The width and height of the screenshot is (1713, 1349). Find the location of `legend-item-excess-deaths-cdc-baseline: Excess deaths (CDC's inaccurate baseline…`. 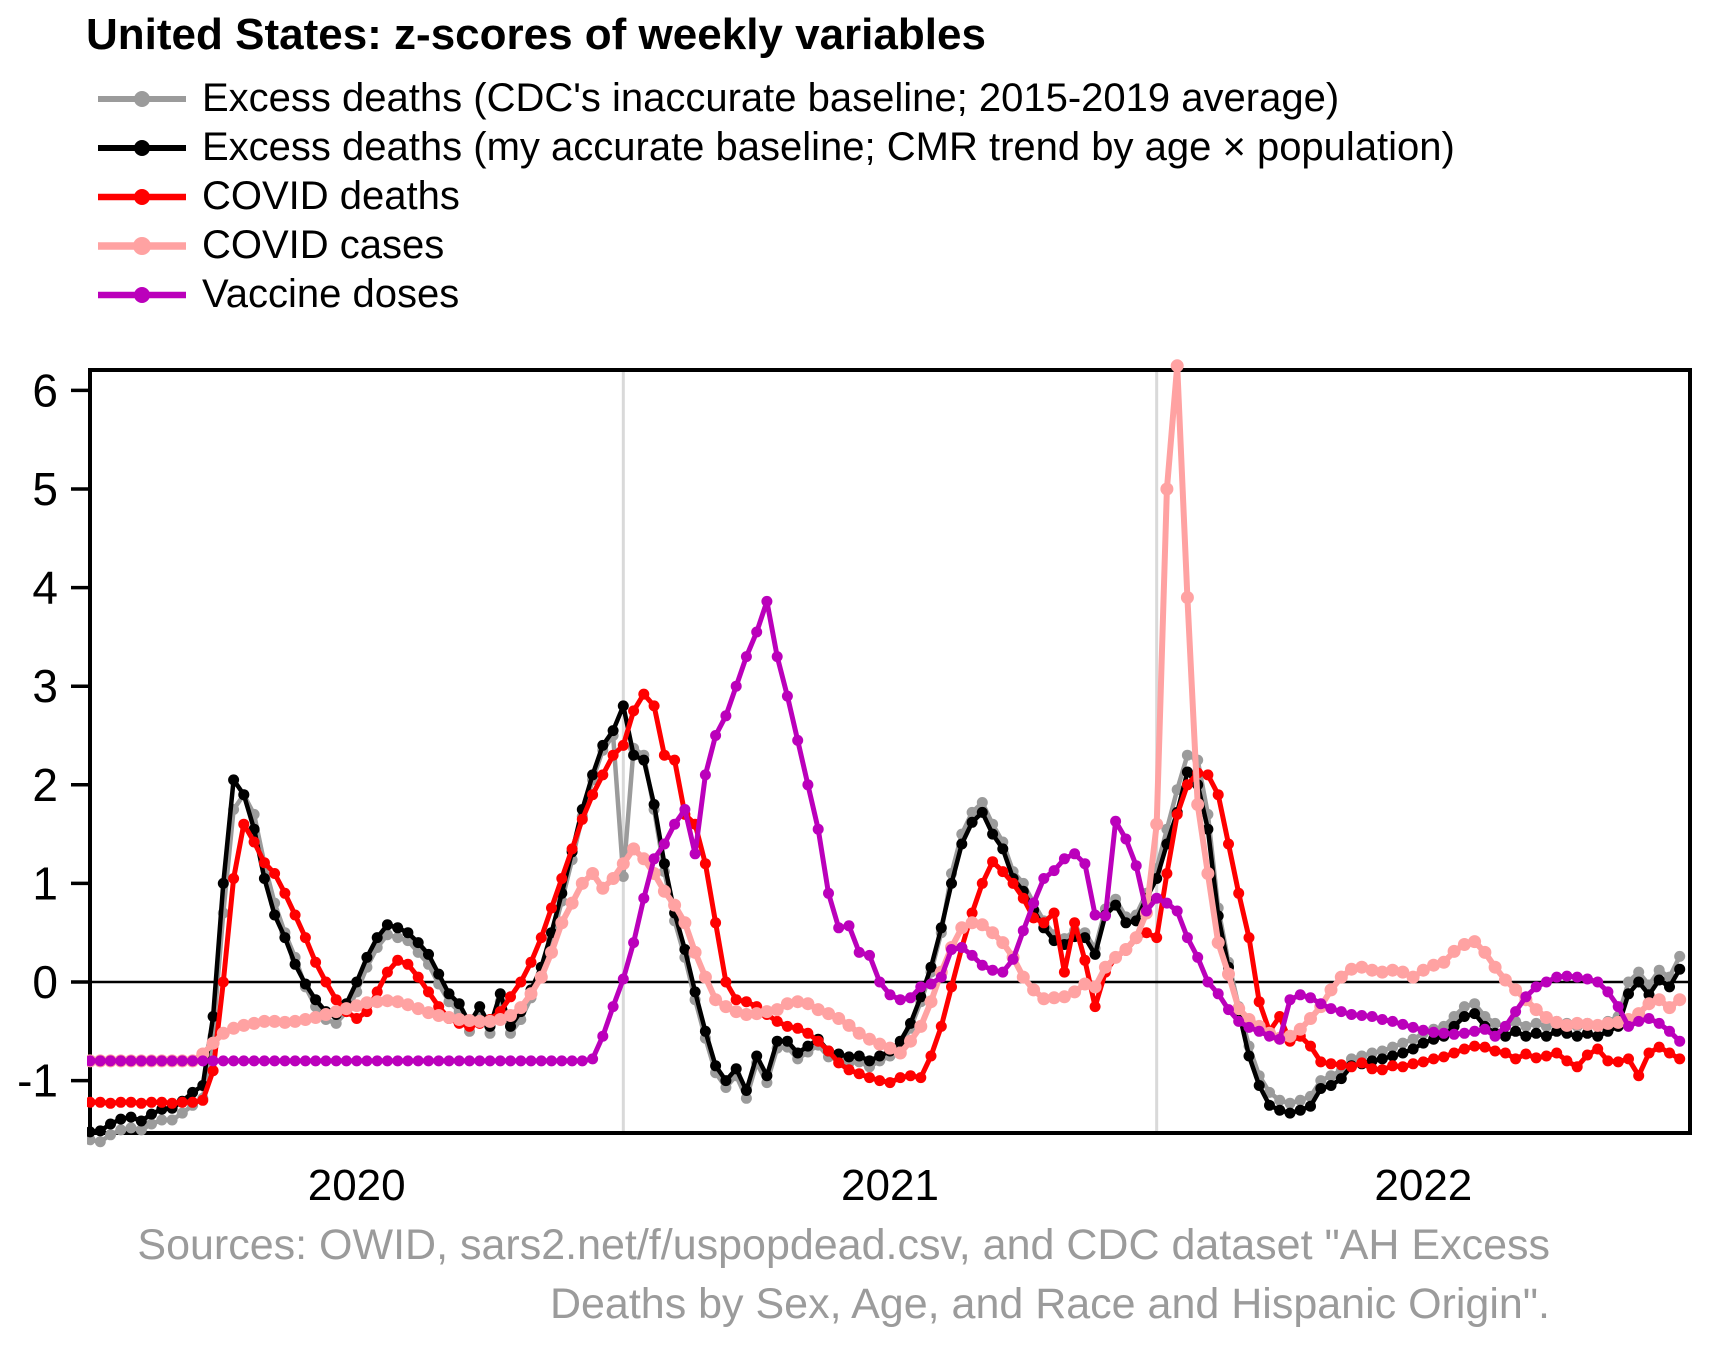

legend-item-excess-deaths-cdc-baseline: Excess deaths (CDC's inaccurate baseline… is located at coordinates (776, 98).